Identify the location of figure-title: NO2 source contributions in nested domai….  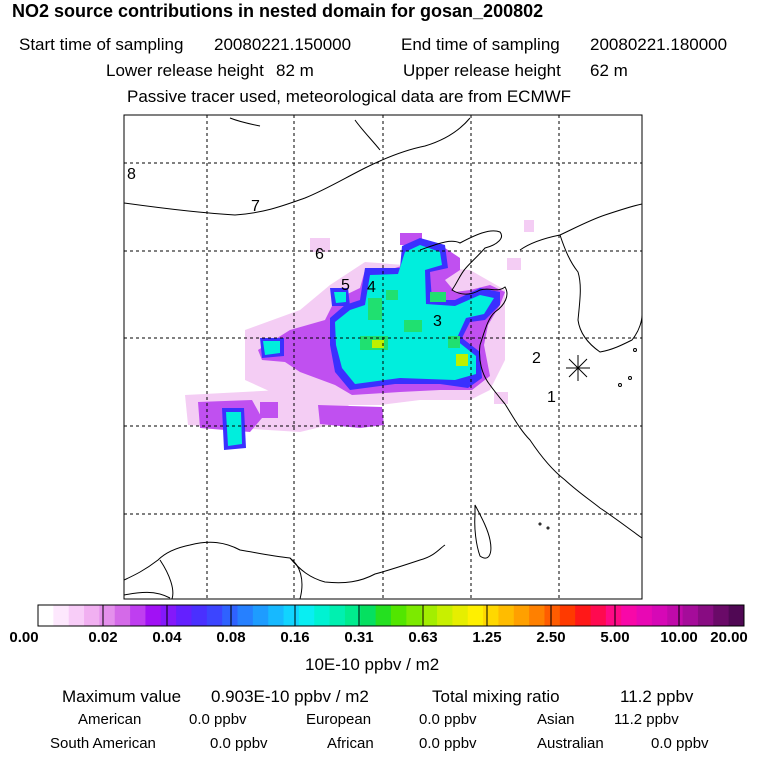
(278, 11).